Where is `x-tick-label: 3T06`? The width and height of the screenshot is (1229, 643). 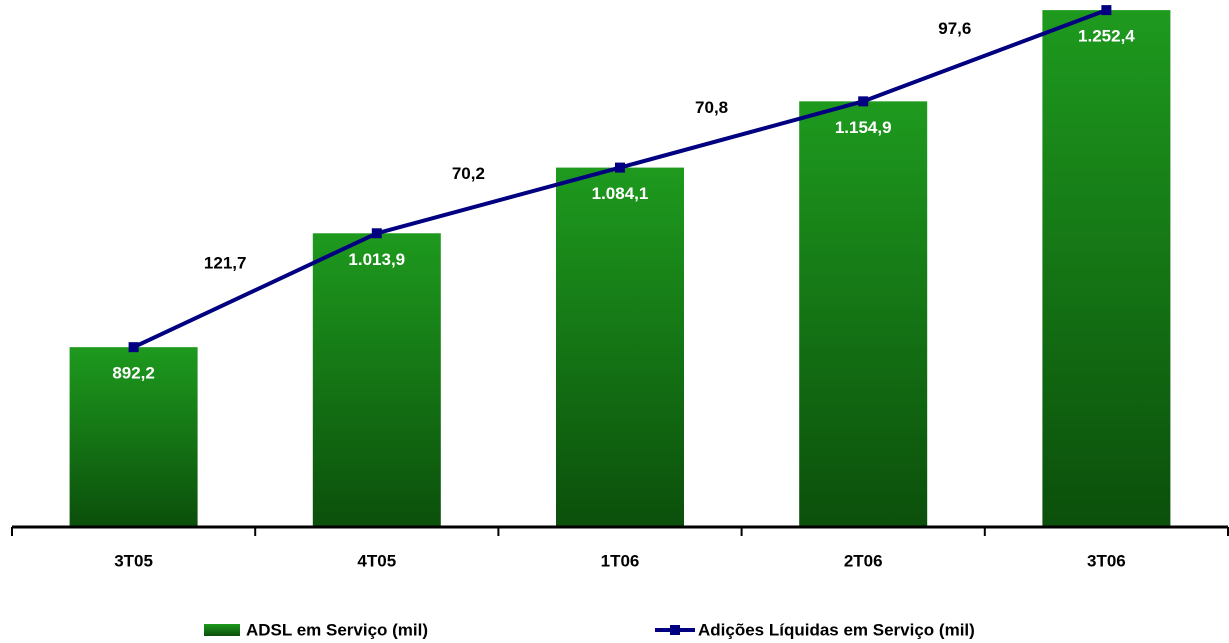 x-tick-label: 3T06 is located at coordinates (1106, 560).